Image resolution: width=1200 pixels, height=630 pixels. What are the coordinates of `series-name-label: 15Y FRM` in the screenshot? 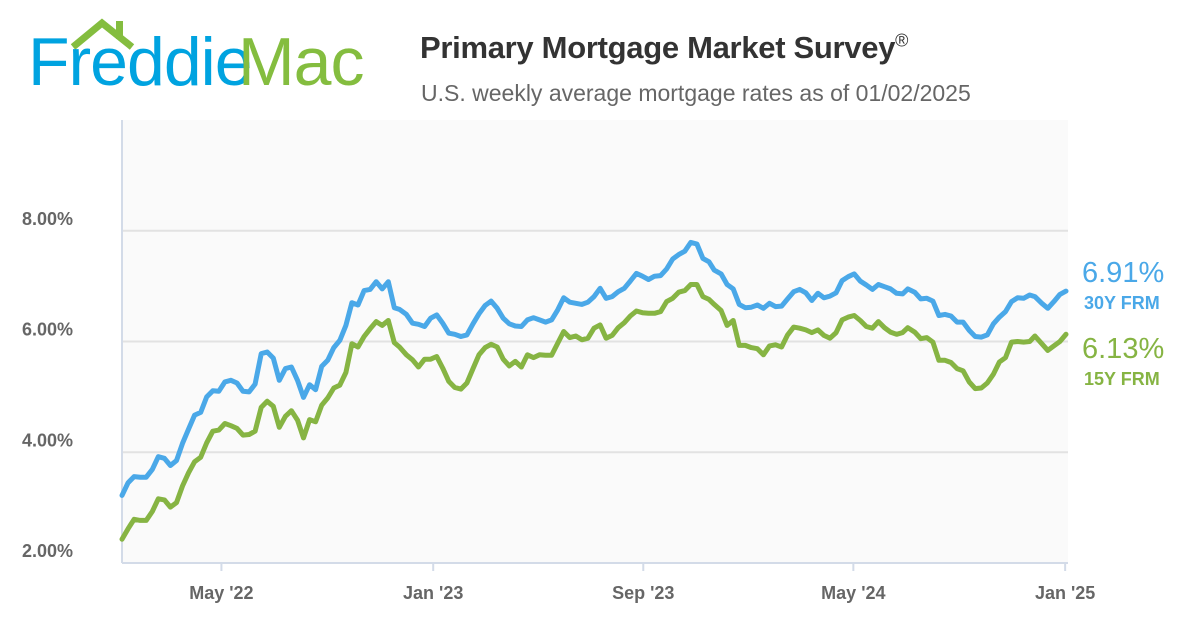 It's located at (1122, 379).